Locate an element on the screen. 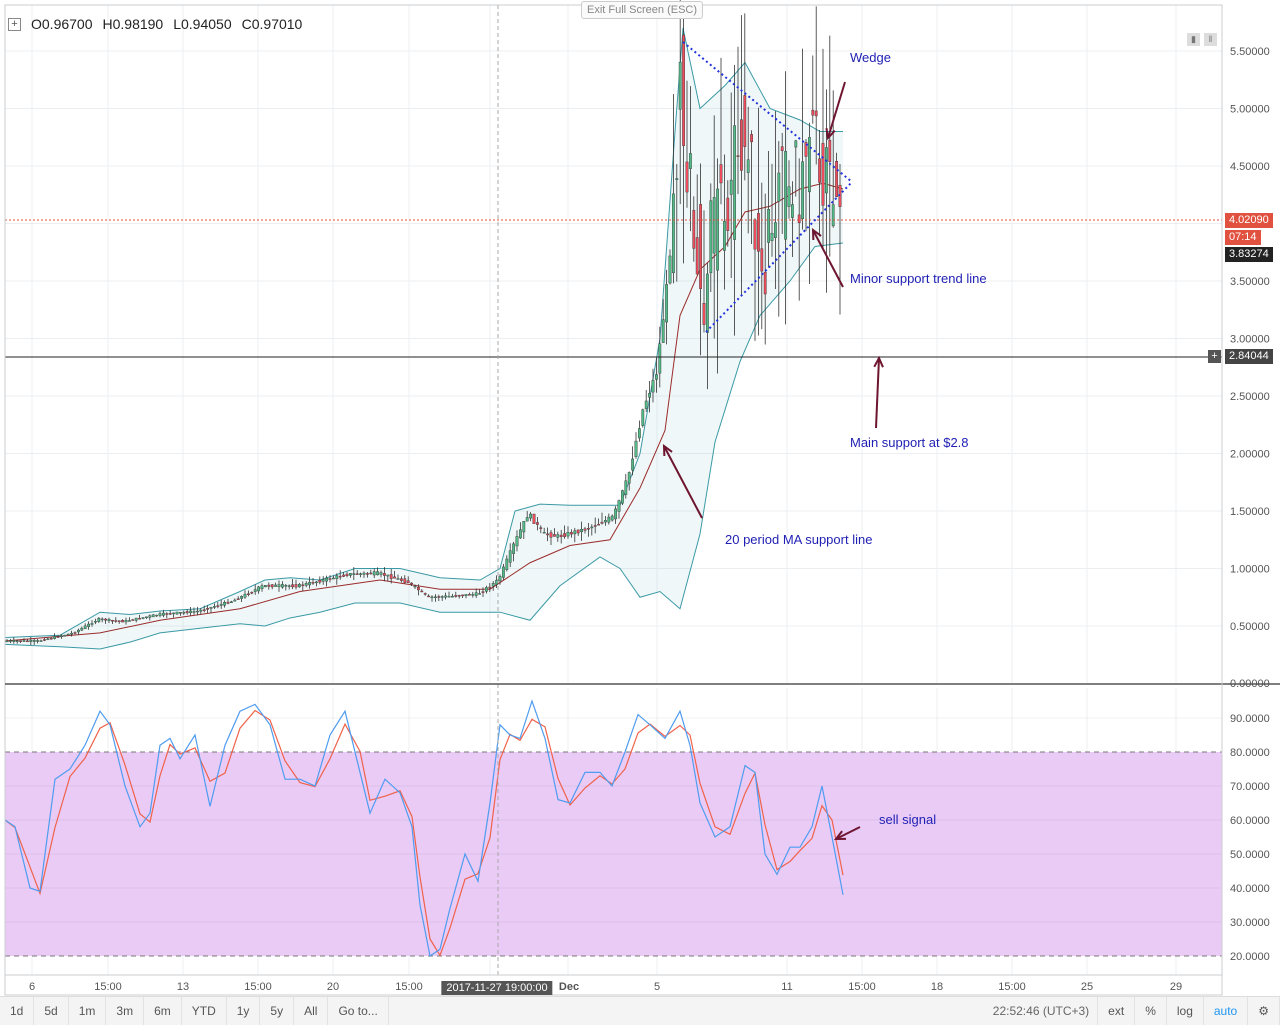  exit-full-screen-button: Exit Full Screen (ESC) is located at coordinates (642, 10).